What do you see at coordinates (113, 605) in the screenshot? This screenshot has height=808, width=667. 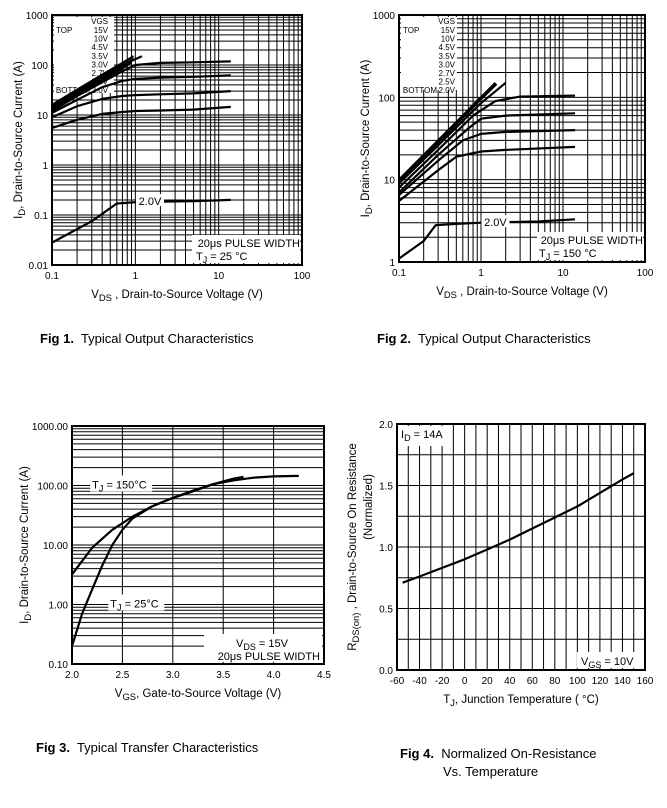 I see `label-tj-25-main: T` at bounding box center [113, 605].